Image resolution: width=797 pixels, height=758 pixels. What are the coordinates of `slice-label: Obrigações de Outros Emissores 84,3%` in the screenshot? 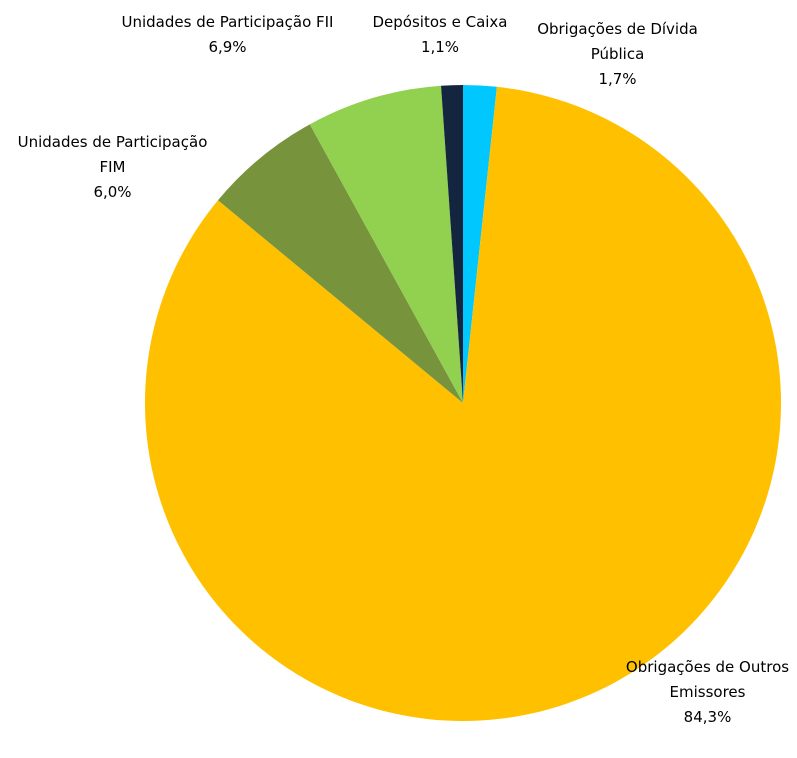 It's located at (698, 692).